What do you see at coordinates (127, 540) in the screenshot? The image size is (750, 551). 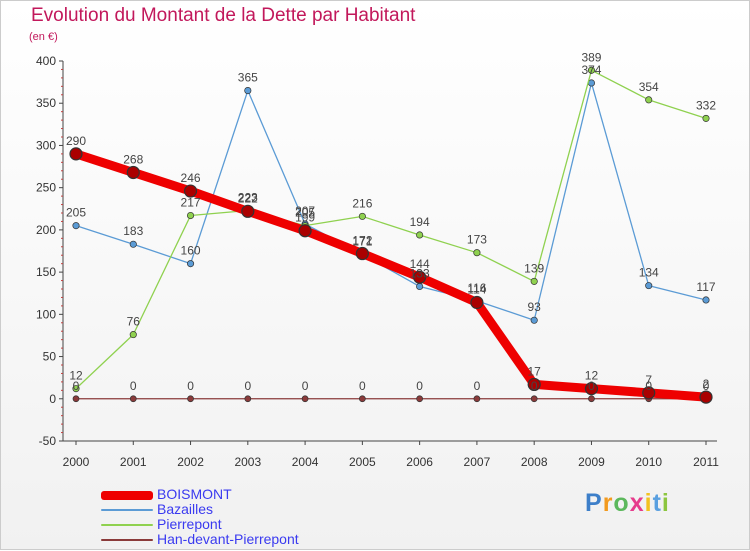 I see `legend-swatch` at bounding box center [127, 540].